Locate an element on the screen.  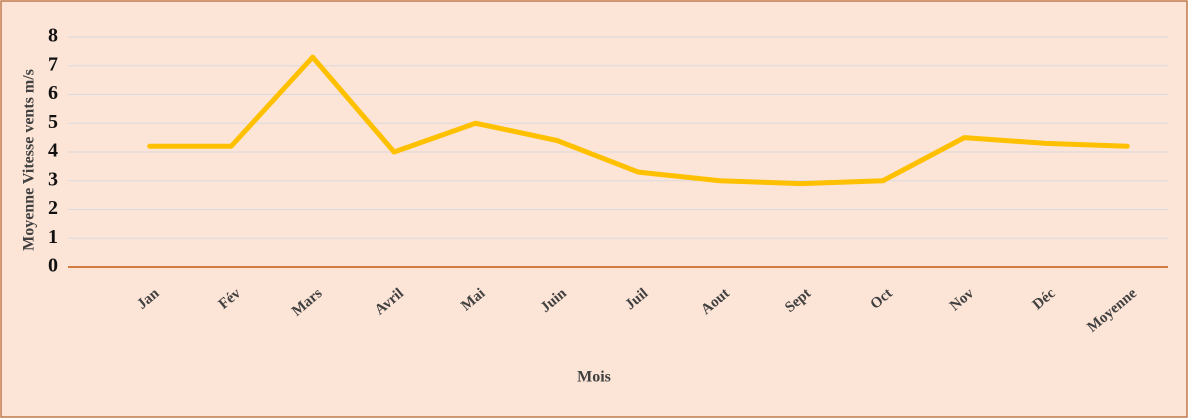
y-tick-label: 0 is located at coordinates (53, 266).